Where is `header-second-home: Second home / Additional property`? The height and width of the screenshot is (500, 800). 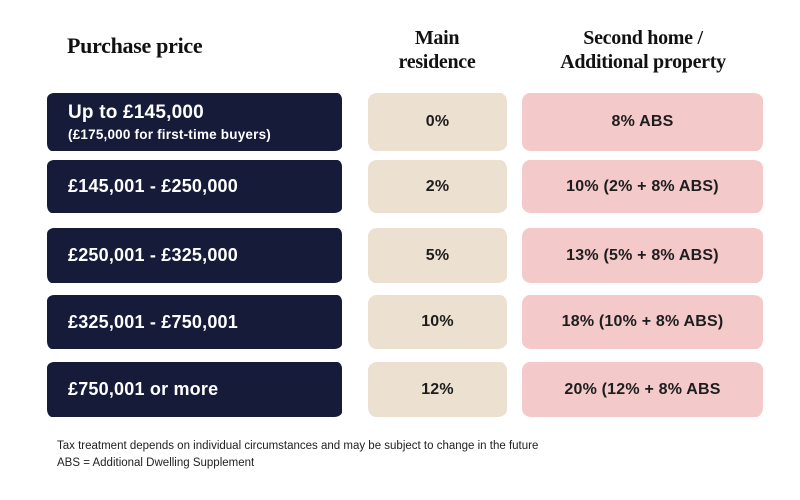
header-second-home: Second home / Additional property is located at coordinates (643, 50).